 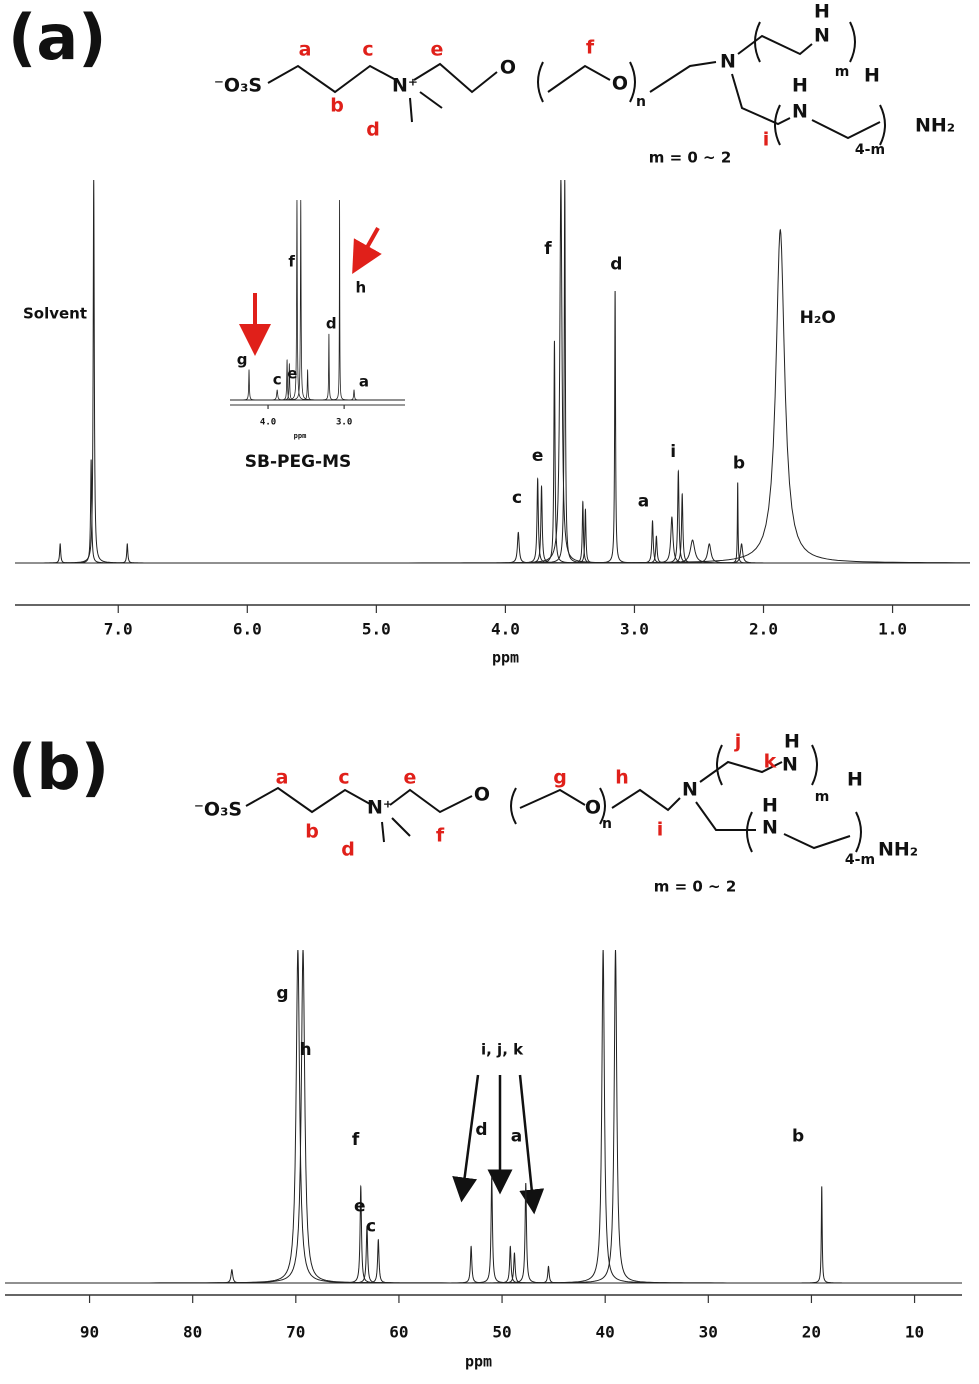 I want to click on x-tick-label: 7.0, so click(x=118, y=629).